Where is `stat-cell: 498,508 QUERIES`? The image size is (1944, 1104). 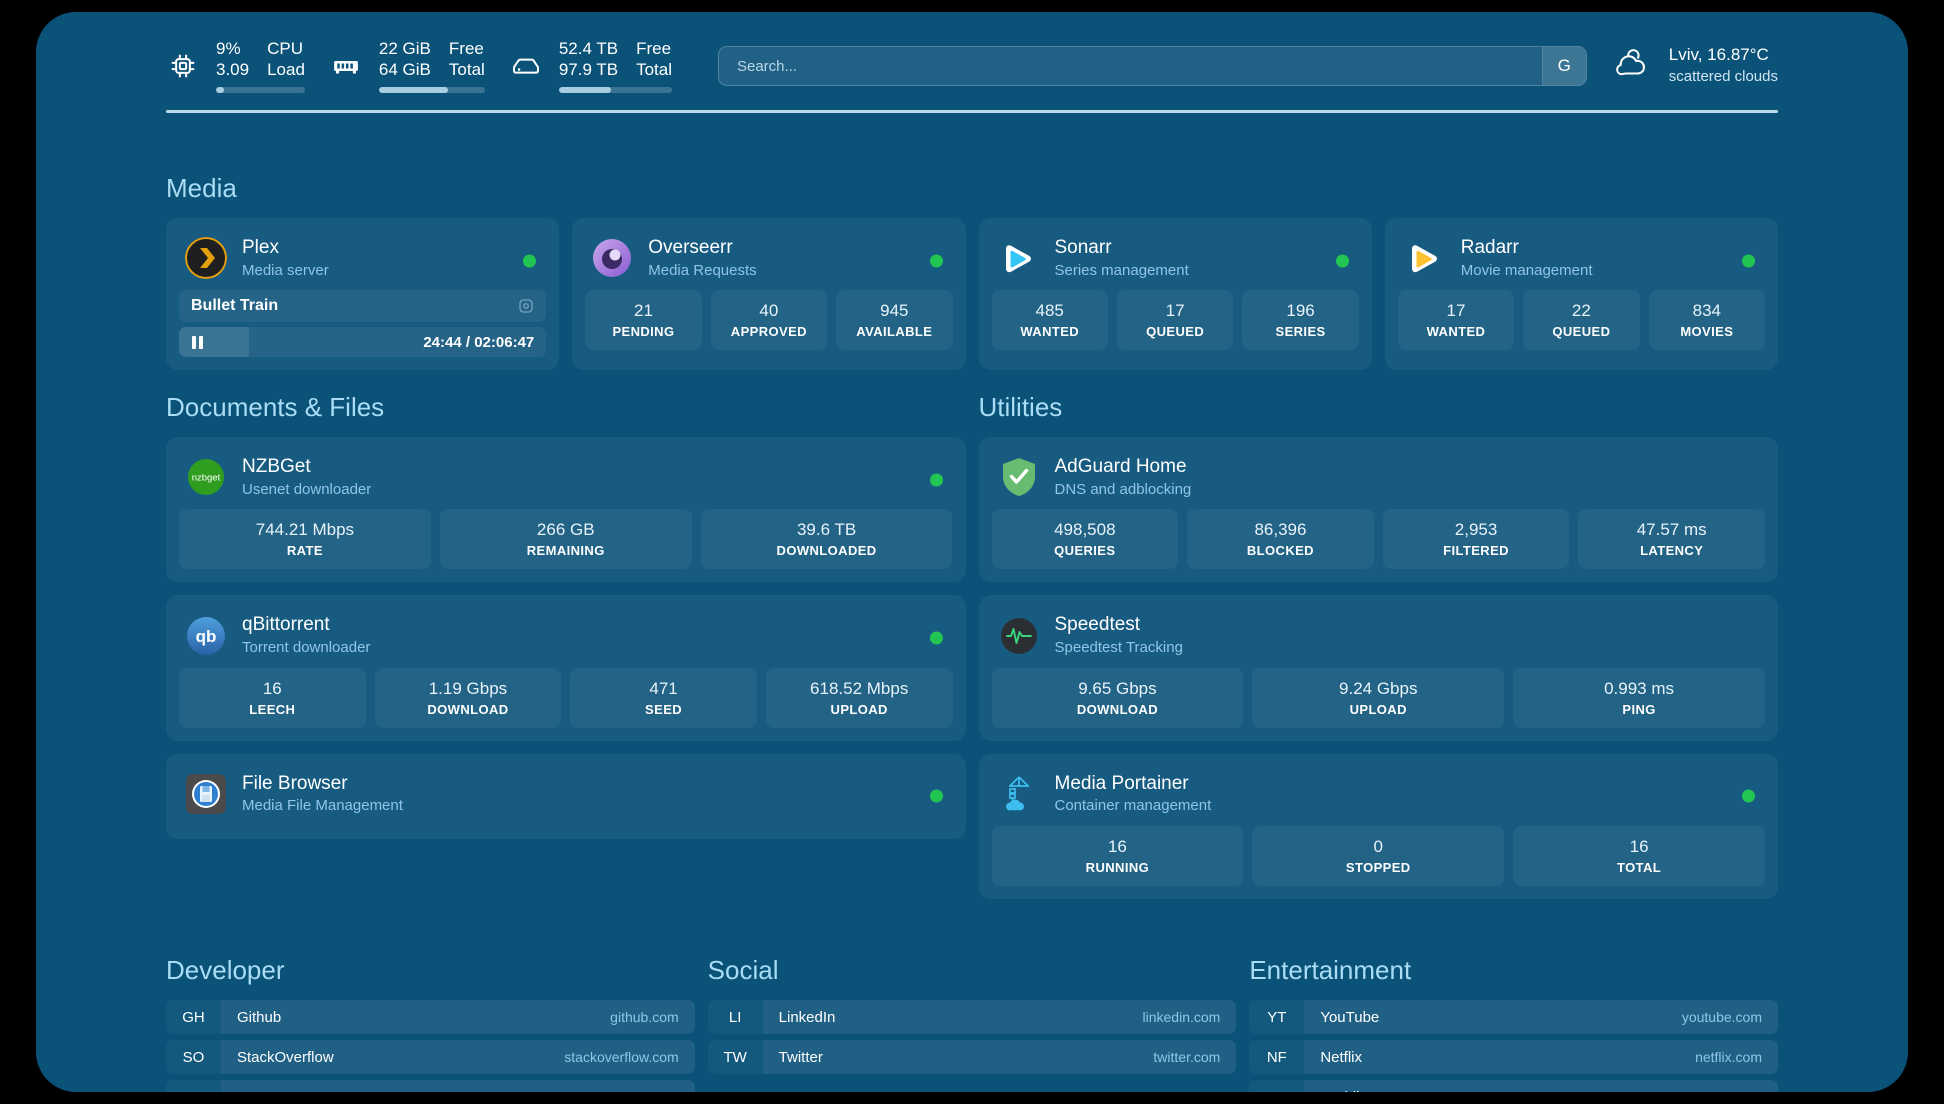
stat-cell: 498,508 QUERIES is located at coordinates (1085, 539).